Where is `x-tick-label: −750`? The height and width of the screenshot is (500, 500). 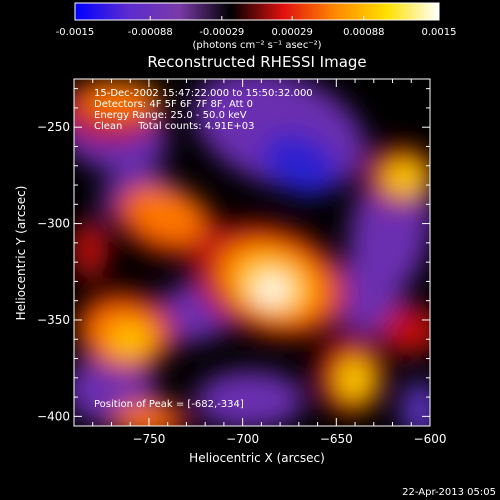 x-tick-label: −750 is located at coordinates (148, 439).